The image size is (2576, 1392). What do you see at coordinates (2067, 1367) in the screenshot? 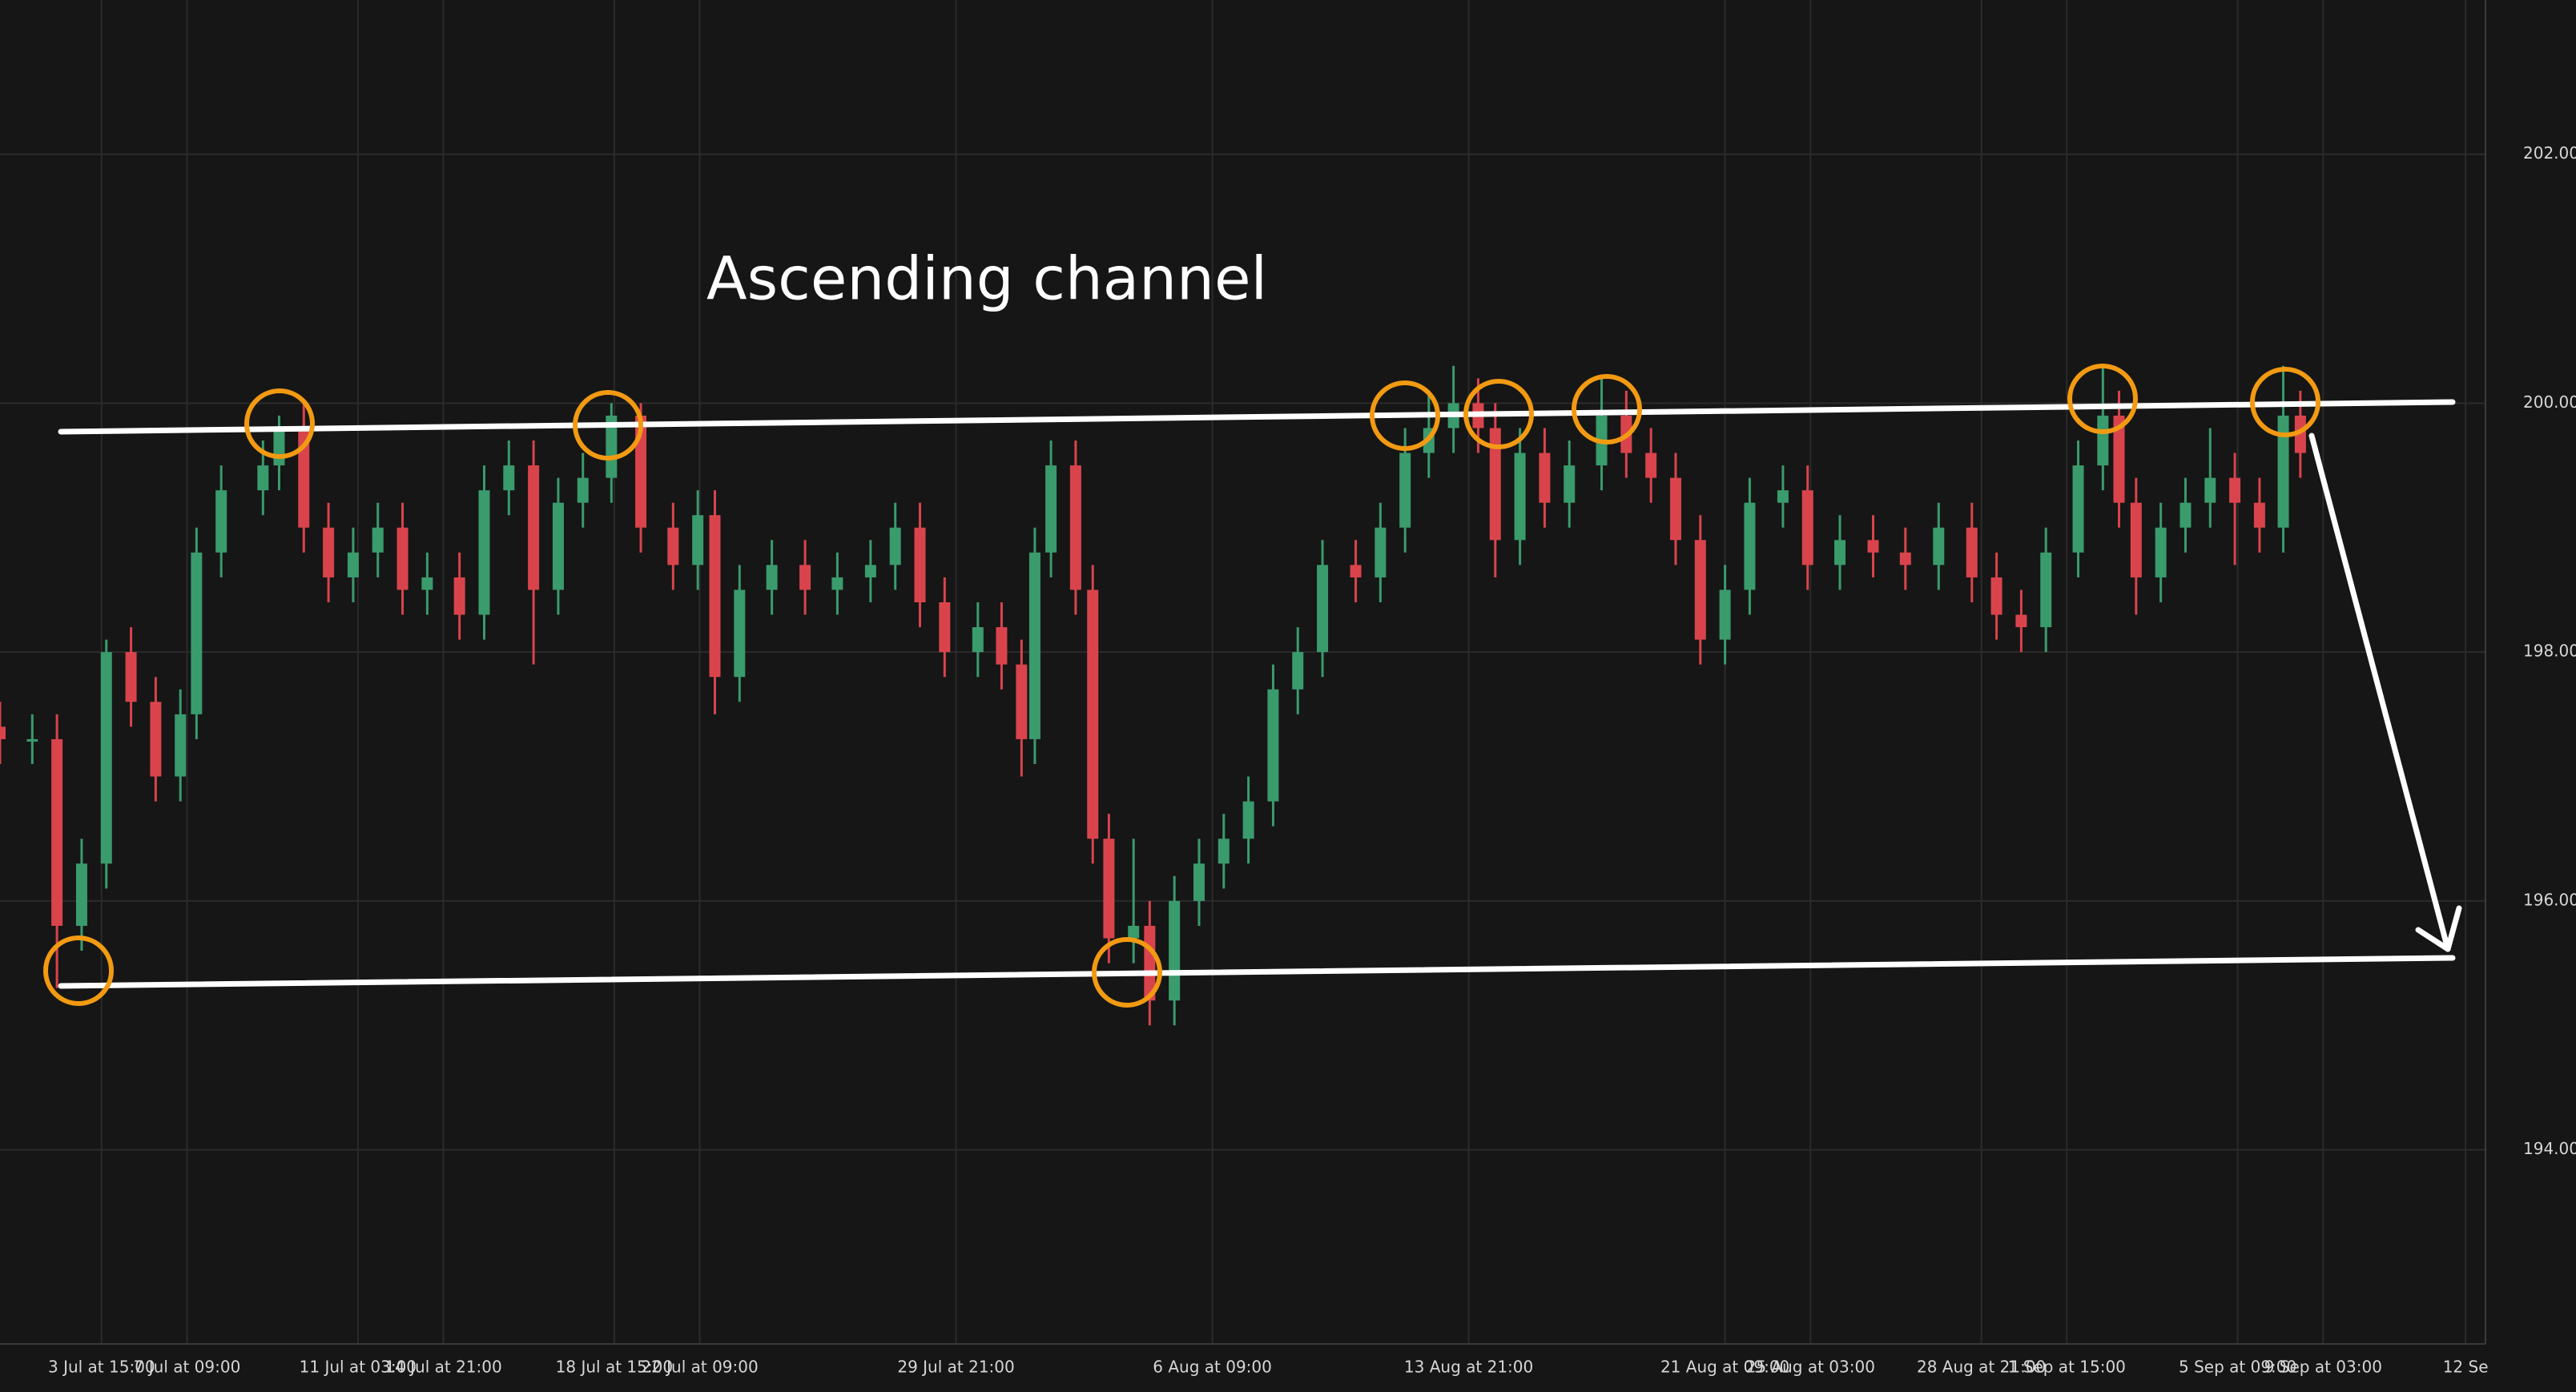
I see `x-tick-label: 1 Sep at 15:00` at bounding box center [2067, 1367].